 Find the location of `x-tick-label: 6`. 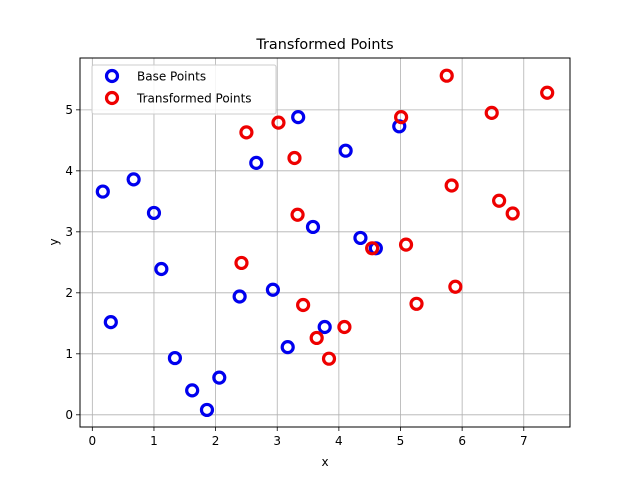

x-tick-label: 6 is located at coordinates (462, 441).